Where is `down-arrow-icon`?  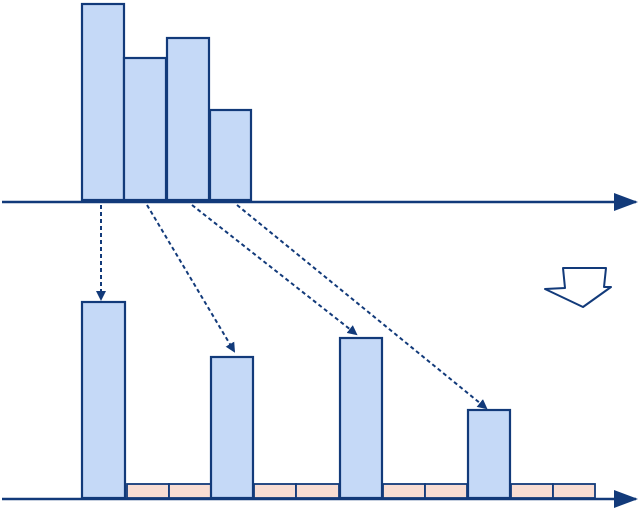
down-arrow-icon is located at coordinates (578, 287).